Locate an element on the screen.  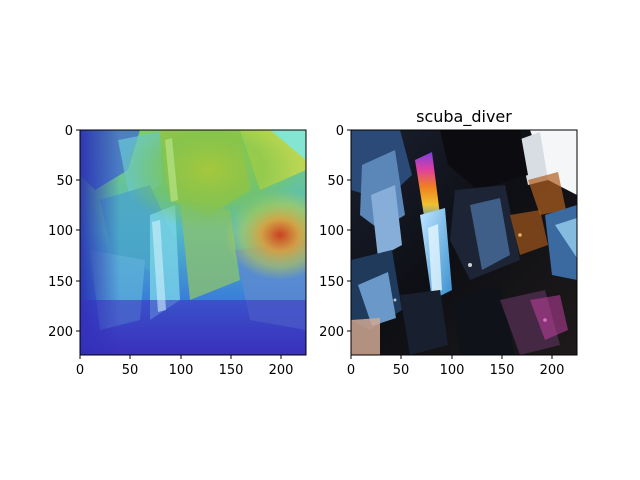
left-ytick-label: 200 is located at coordinates (60, 332).